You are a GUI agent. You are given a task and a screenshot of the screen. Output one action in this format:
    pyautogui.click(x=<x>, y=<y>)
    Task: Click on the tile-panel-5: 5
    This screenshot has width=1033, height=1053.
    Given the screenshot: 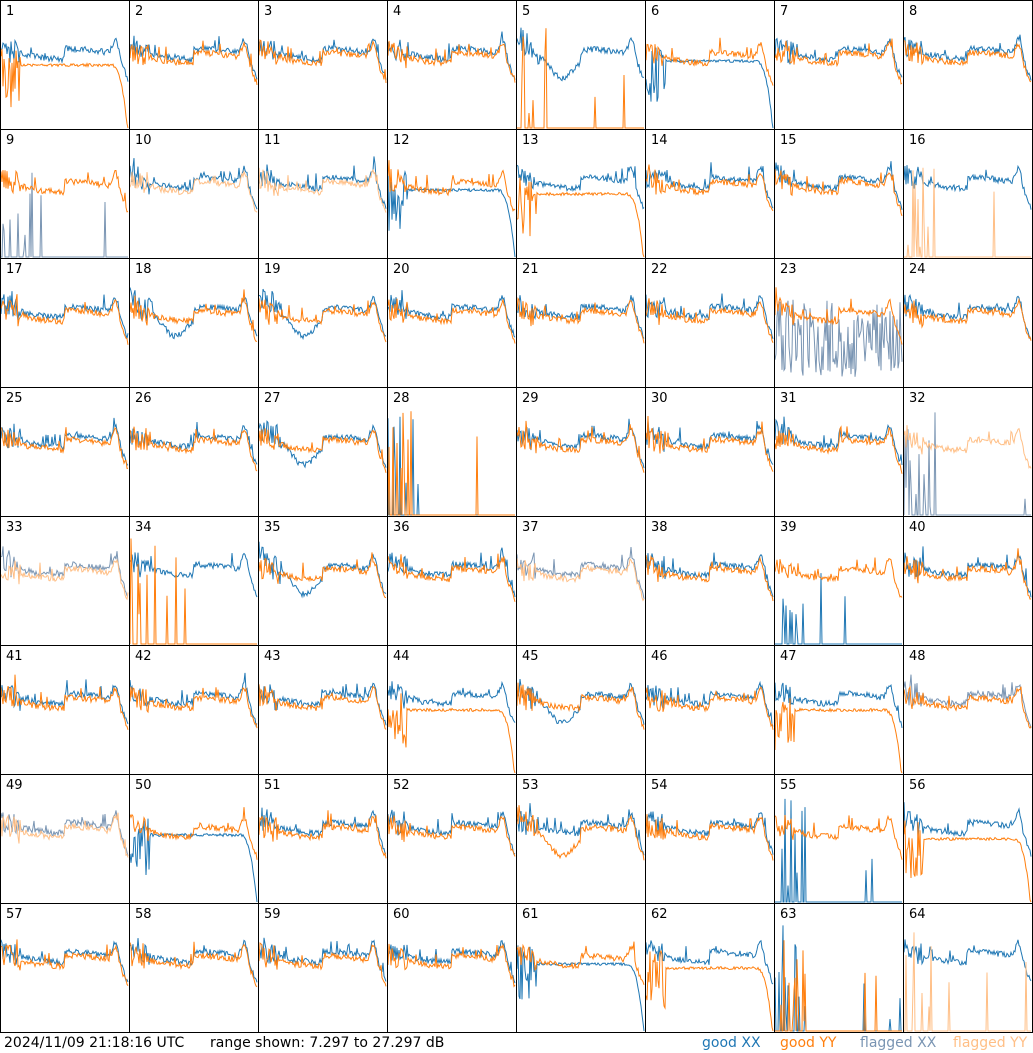 What is the action you would take?
    pyautogui.click(x=581, y=65)
    